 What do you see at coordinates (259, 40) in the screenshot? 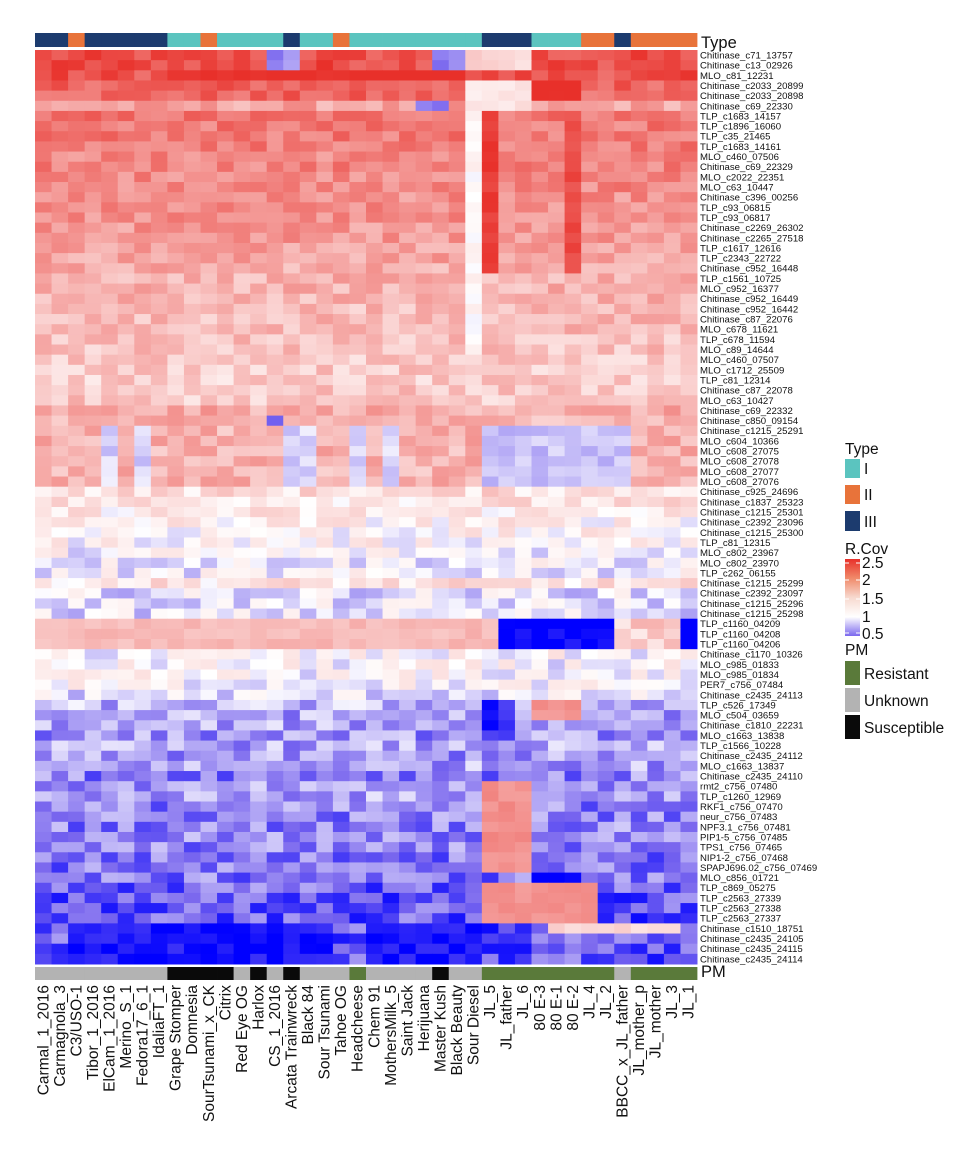
I see `type-cell-harlox` at bounding box center [259, 40].